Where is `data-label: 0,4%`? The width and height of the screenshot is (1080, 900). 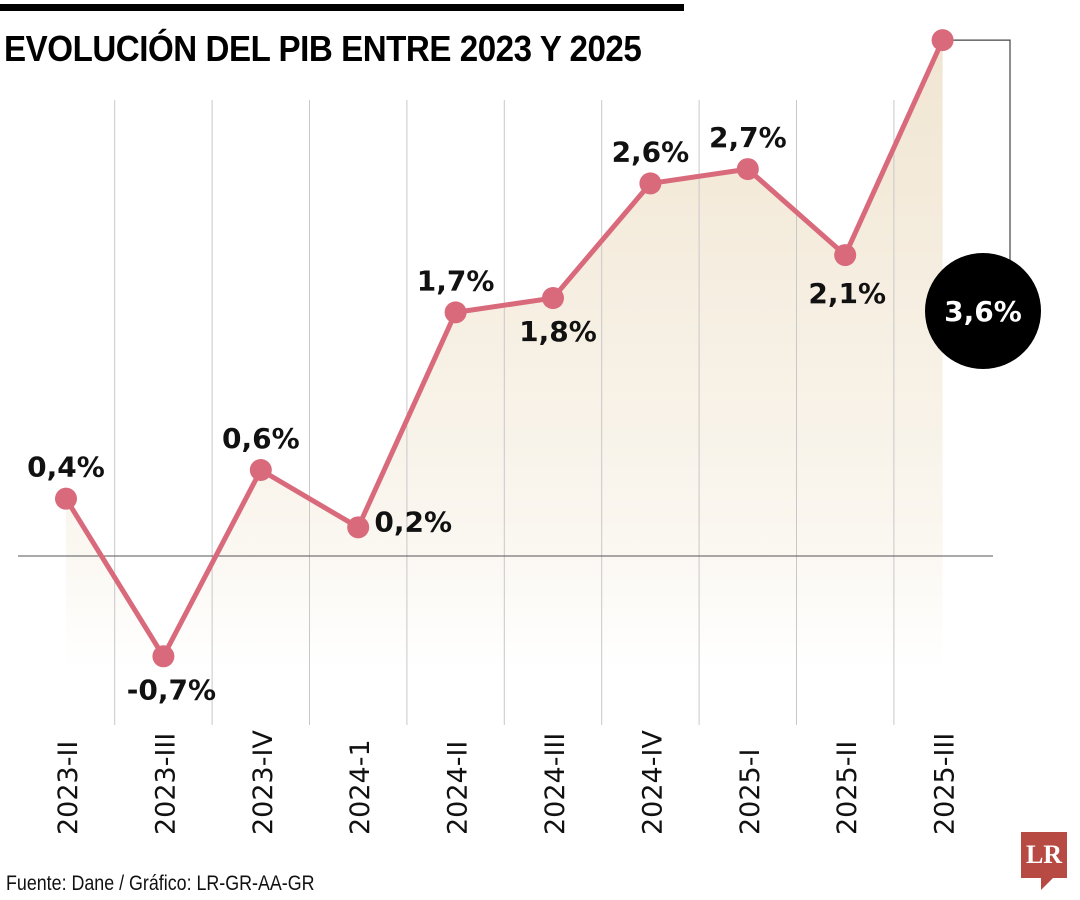
data-label: 0,4% is located at coordinates (66, 467).